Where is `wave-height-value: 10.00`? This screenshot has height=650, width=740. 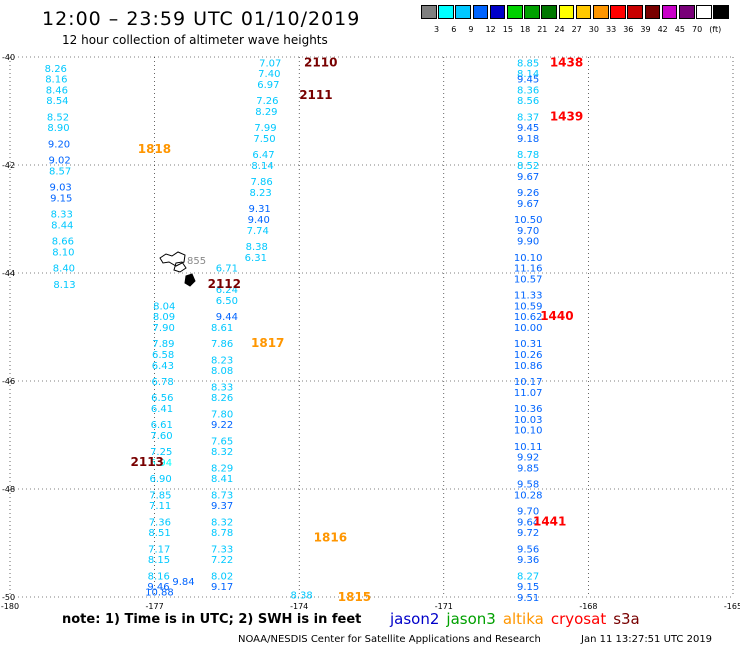
wave-height-value: 10.00 is located at coordinates (528, 328).